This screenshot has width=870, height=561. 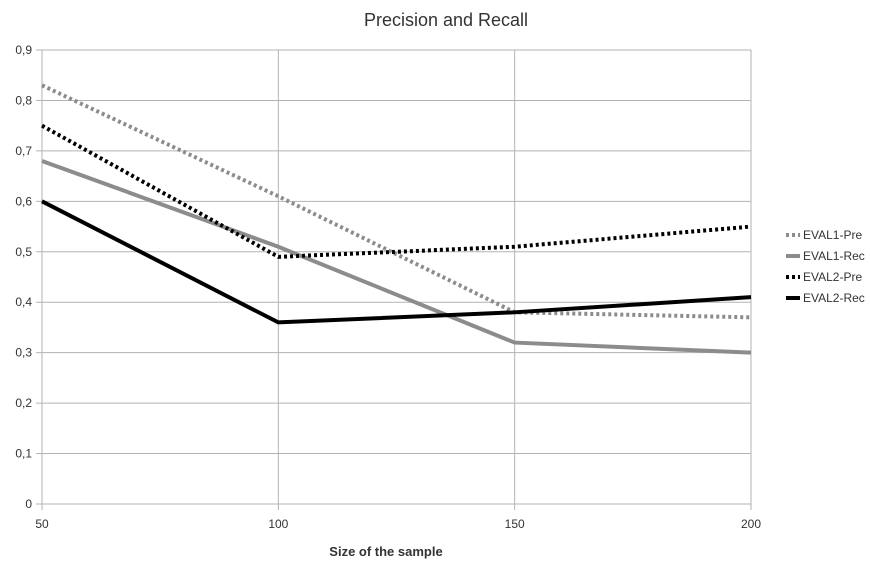 I want to click on x-axis-label: Size of the sample, so click(x=385, y=551).